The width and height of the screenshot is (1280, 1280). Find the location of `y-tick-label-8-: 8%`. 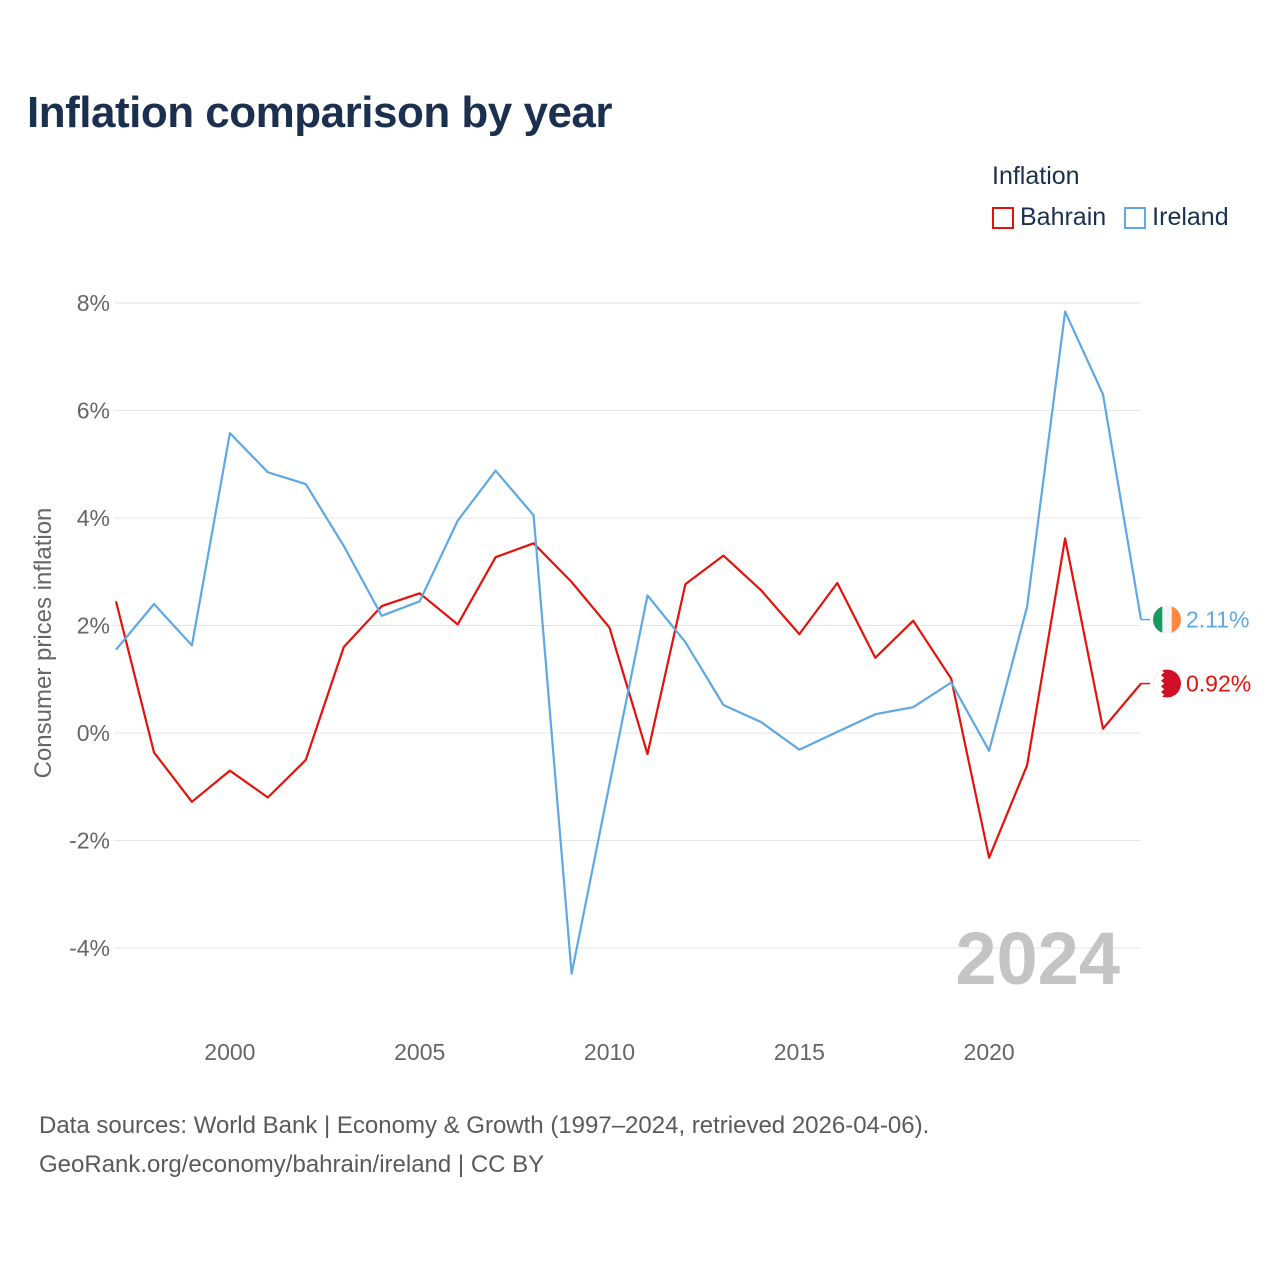

y-tick-label-8-: 8% is located at coordinates (93, 303).